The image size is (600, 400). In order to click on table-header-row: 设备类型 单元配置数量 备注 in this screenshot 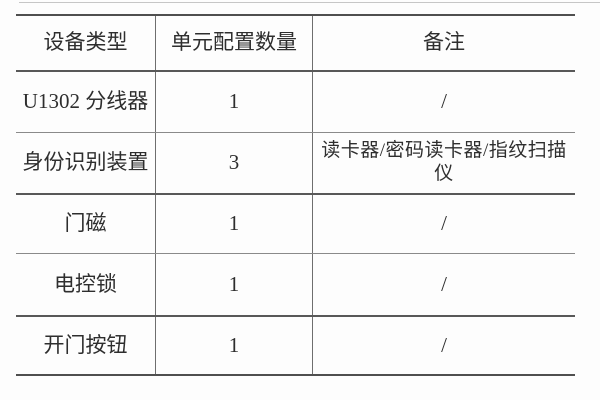, I will do `click(295, 44)`.